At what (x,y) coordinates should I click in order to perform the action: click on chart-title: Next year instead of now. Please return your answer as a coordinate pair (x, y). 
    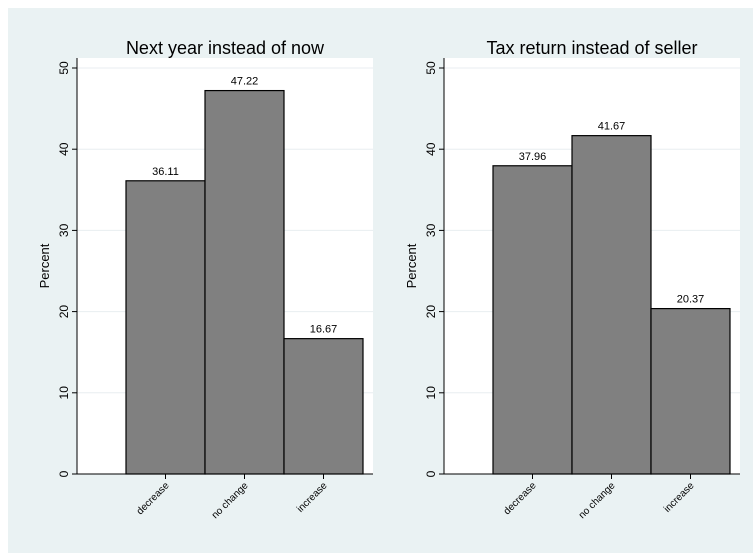
    Looking at the image, I should click on (225, 48).